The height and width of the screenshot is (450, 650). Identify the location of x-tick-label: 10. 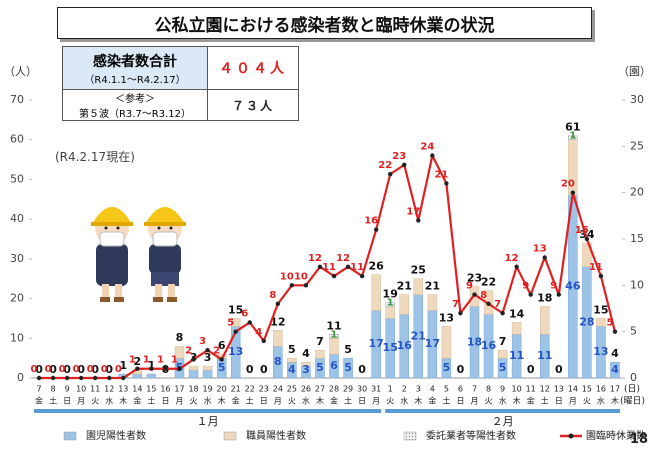
(517, 389).